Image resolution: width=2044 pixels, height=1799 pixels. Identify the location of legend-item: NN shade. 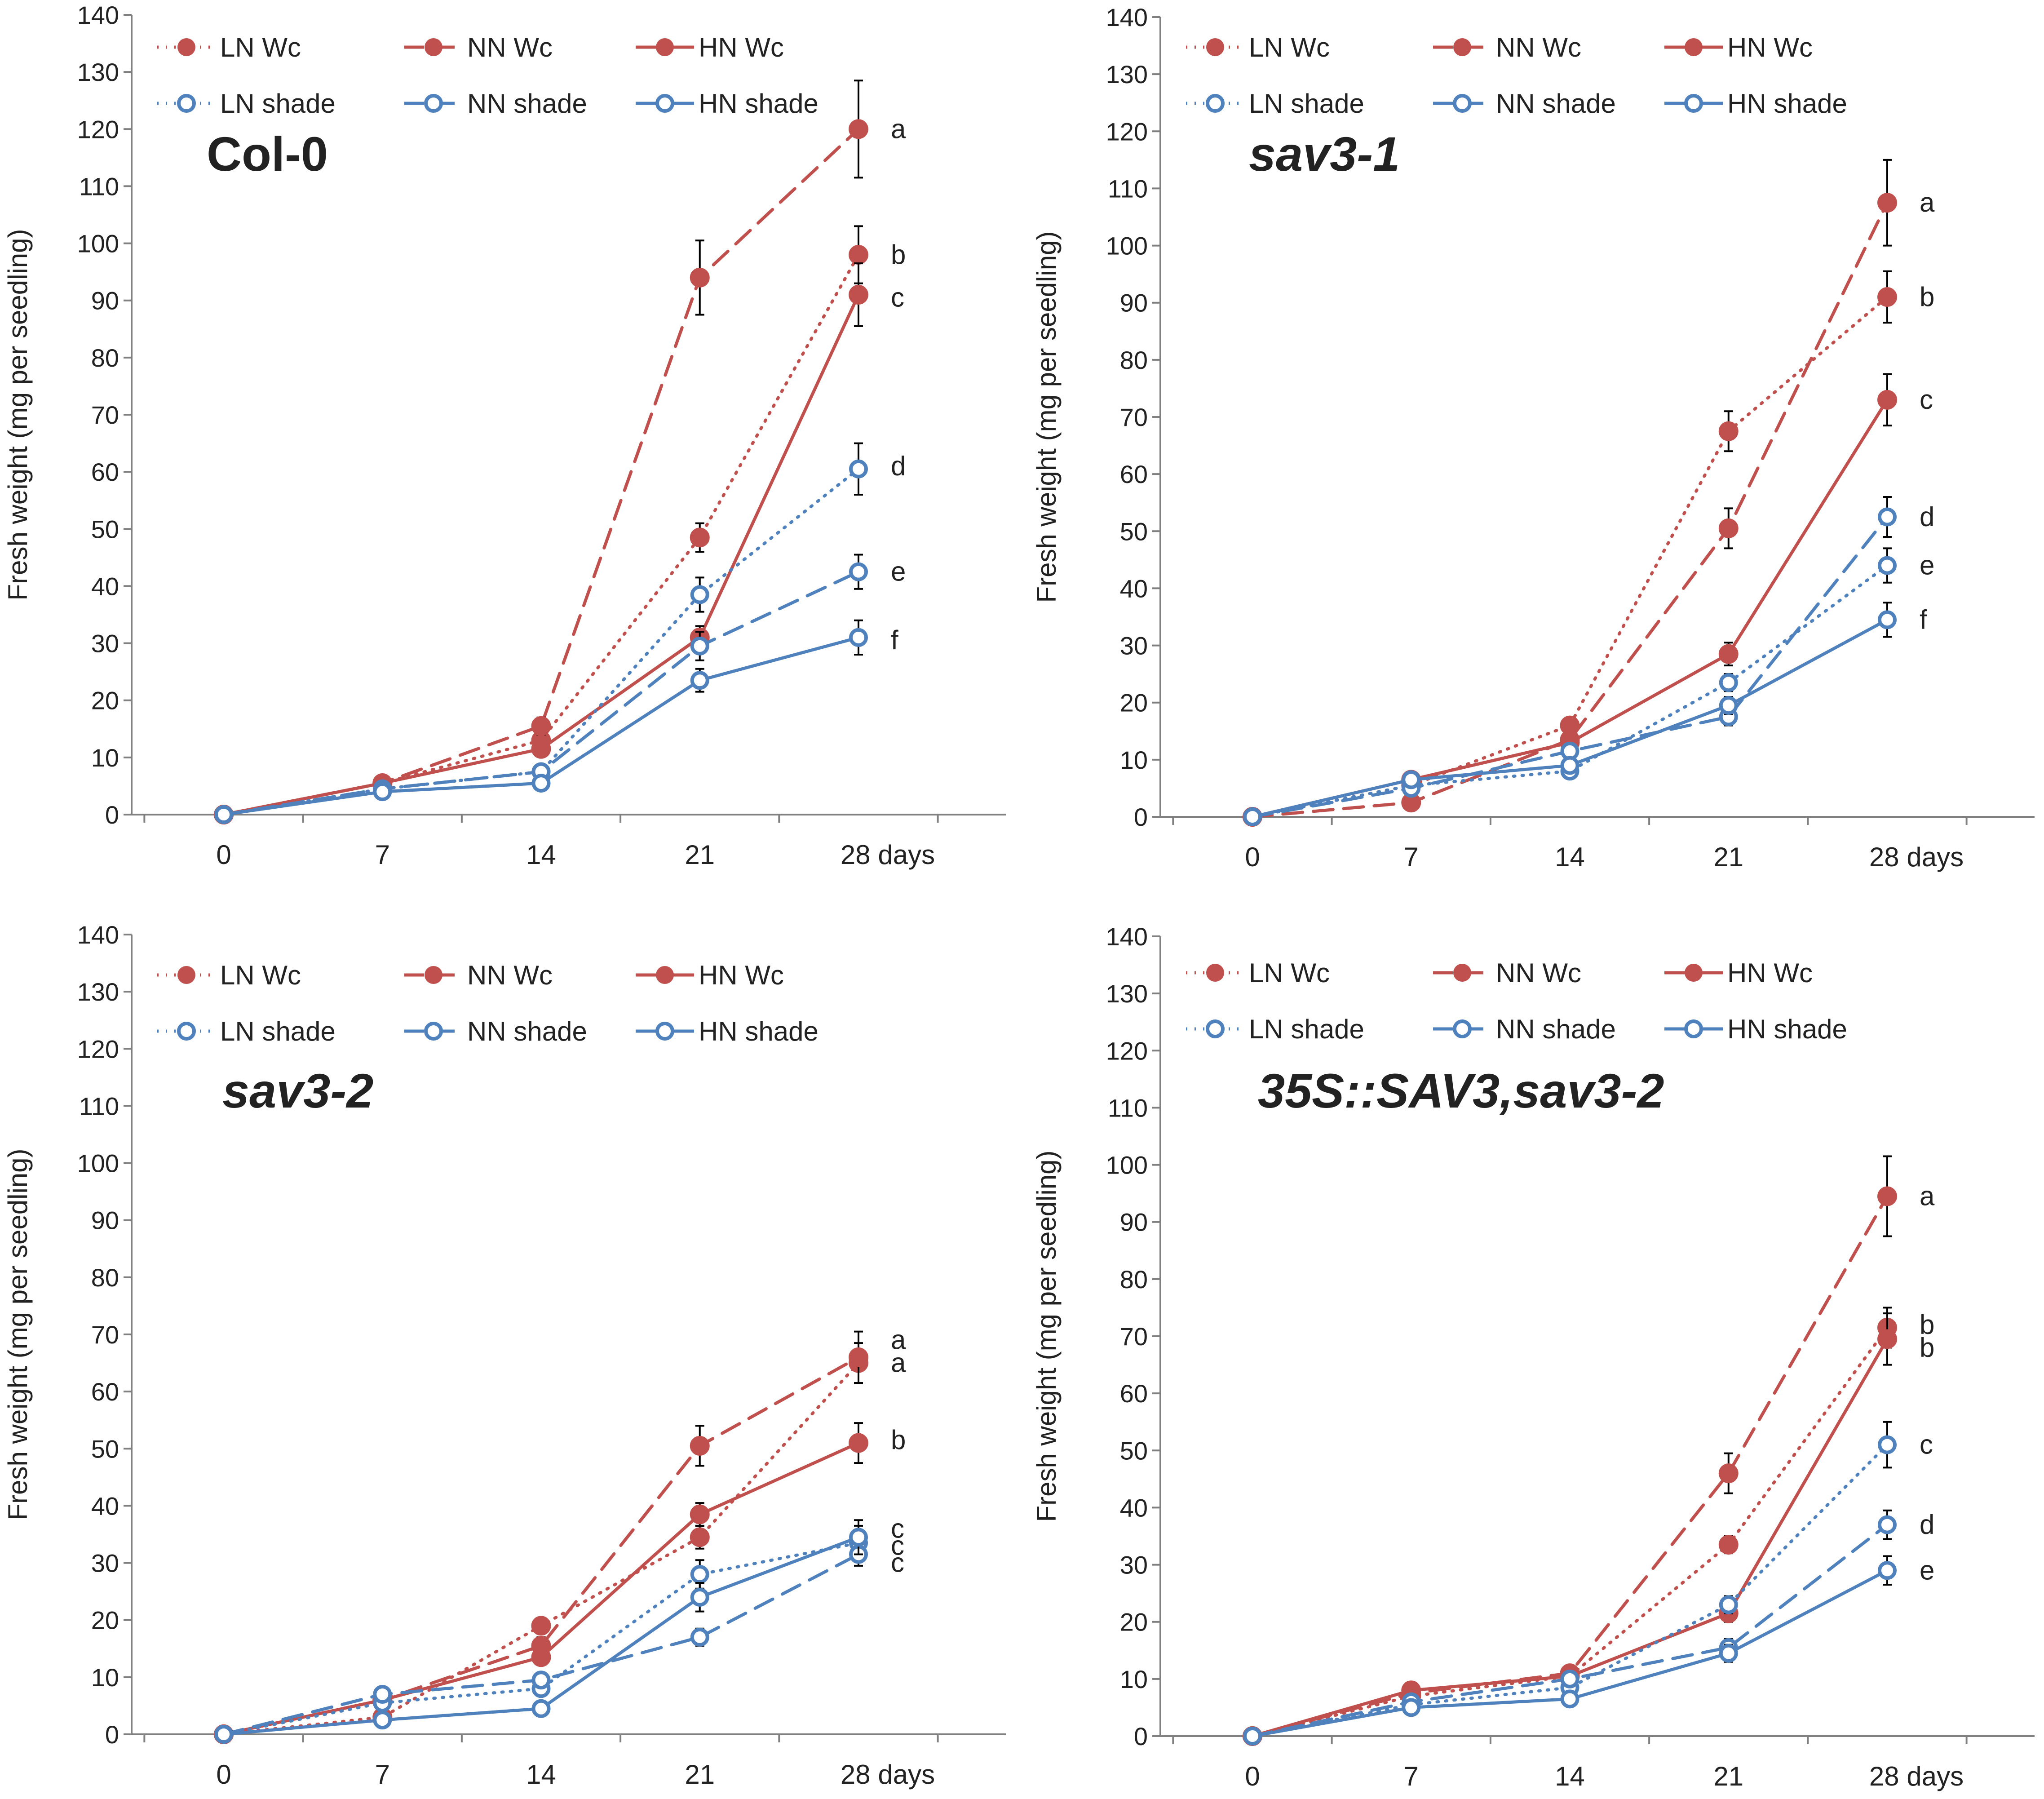
(495, 104).